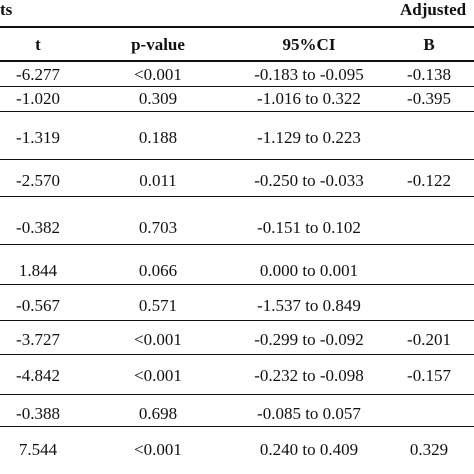 The image size is (474, 474). I want to click on group-heading-left: ts, so click(6, 9).